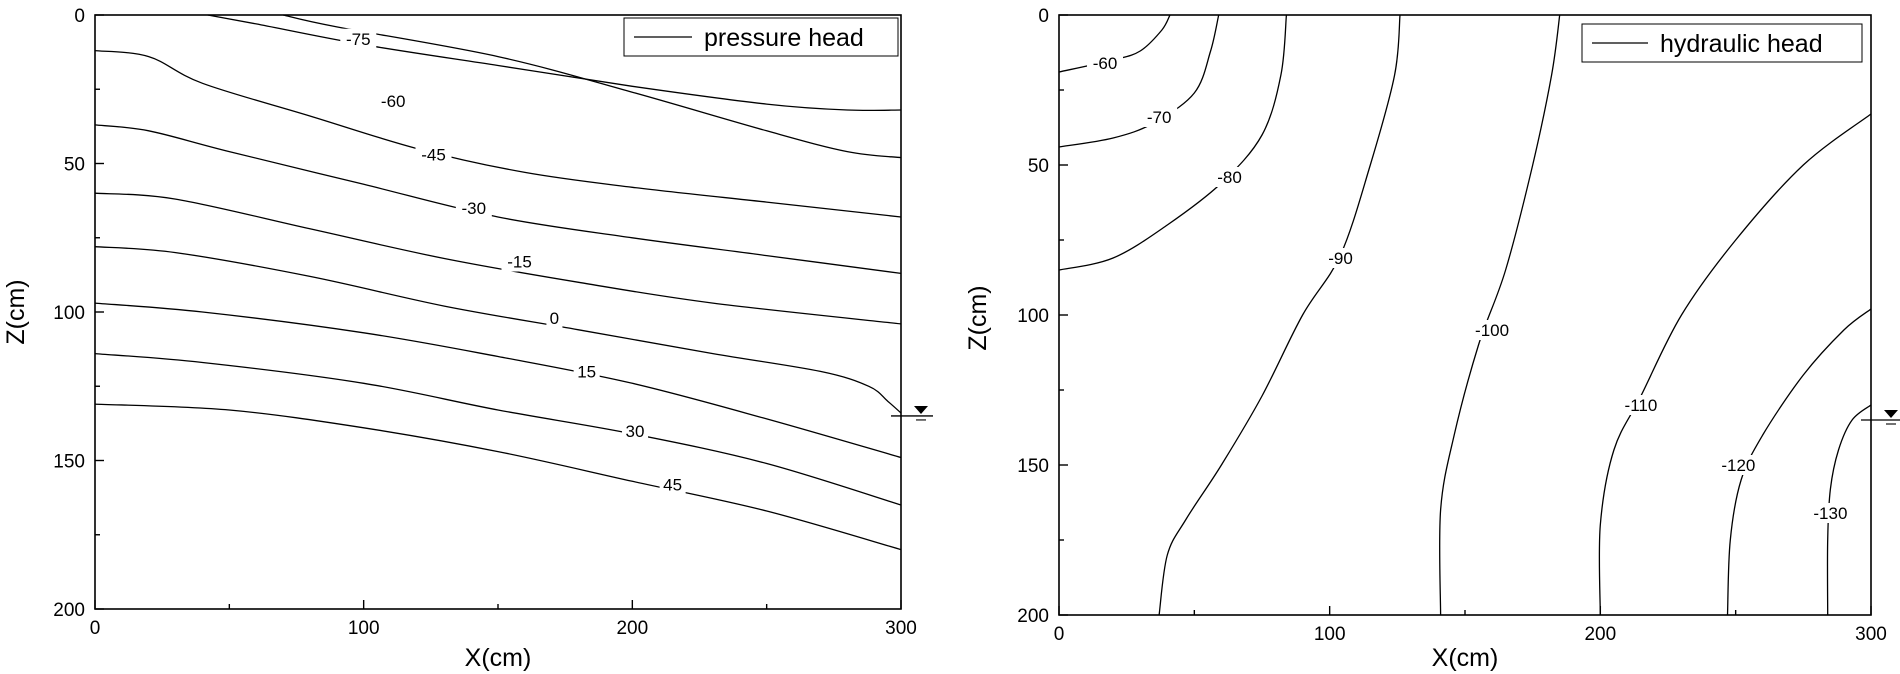  I want to click on contour-label: 30, so click(635, 431).